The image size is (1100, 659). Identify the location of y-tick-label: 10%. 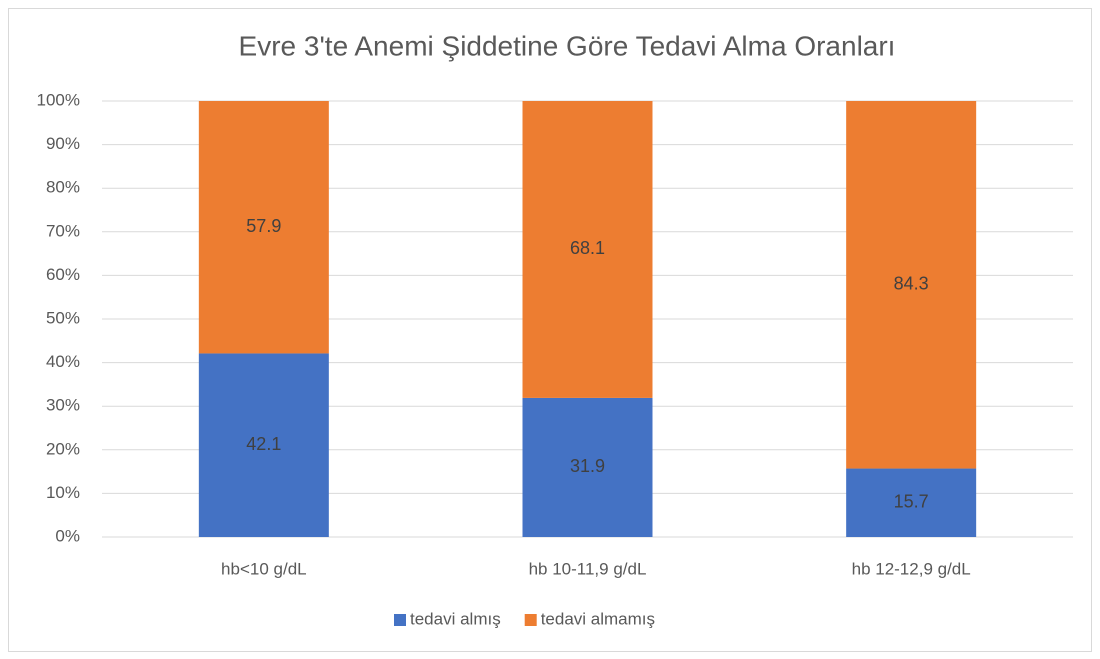
(63, 492).